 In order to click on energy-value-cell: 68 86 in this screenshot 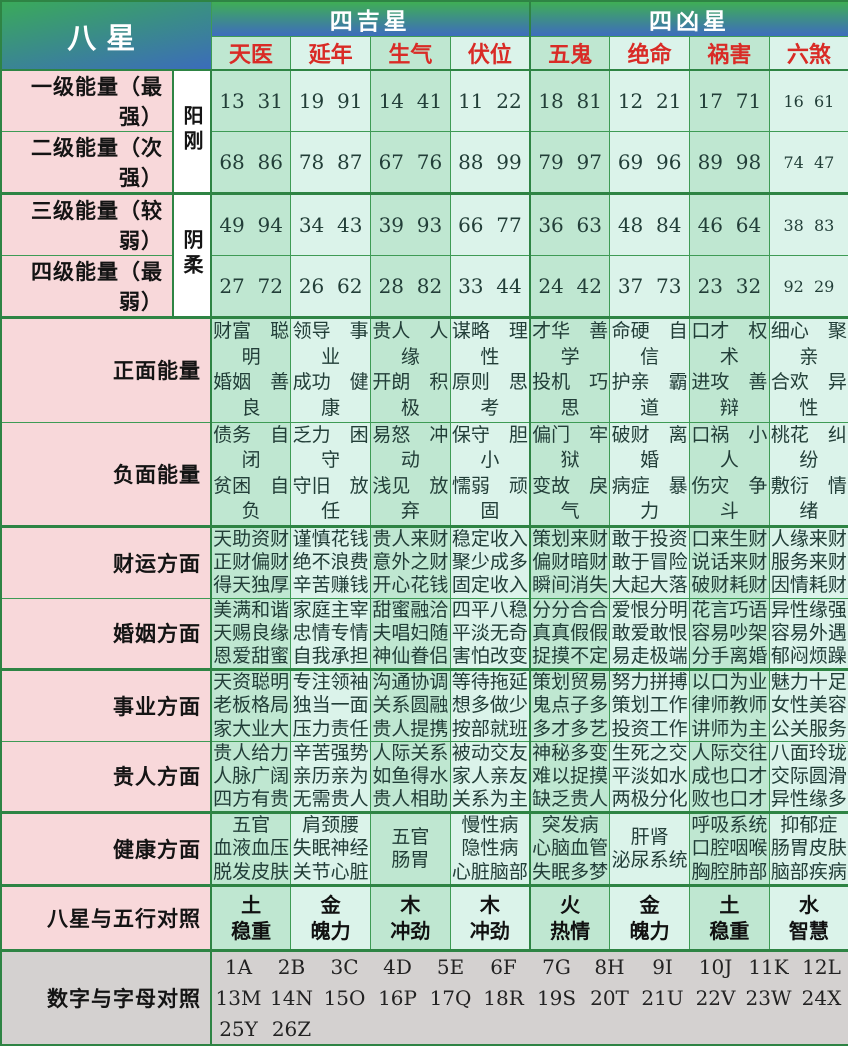, I will do `click(251, 162)`.